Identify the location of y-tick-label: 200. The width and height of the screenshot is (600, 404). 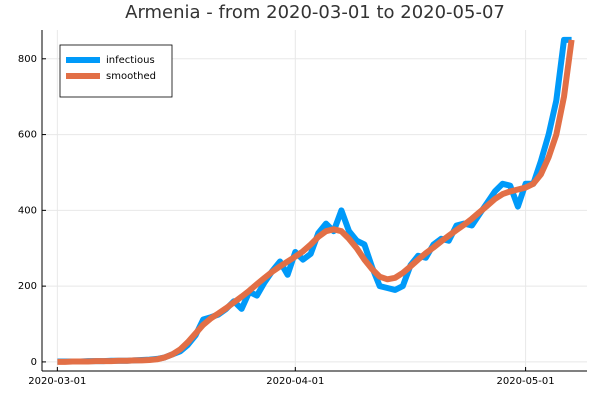
(27, 286).